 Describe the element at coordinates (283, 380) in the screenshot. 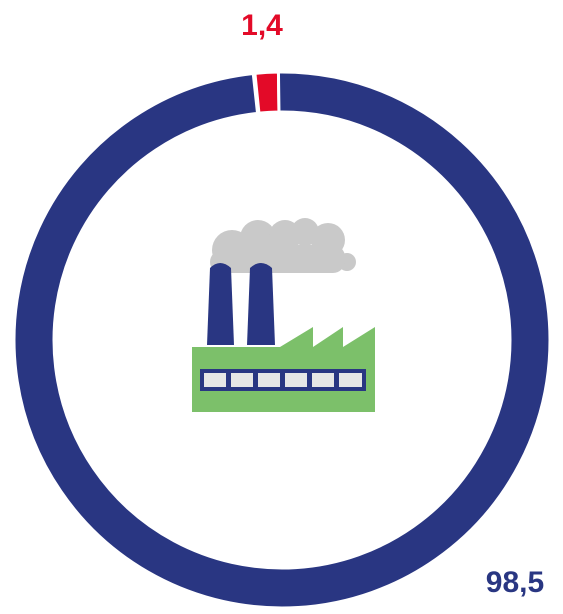

I see `windows` at that location.